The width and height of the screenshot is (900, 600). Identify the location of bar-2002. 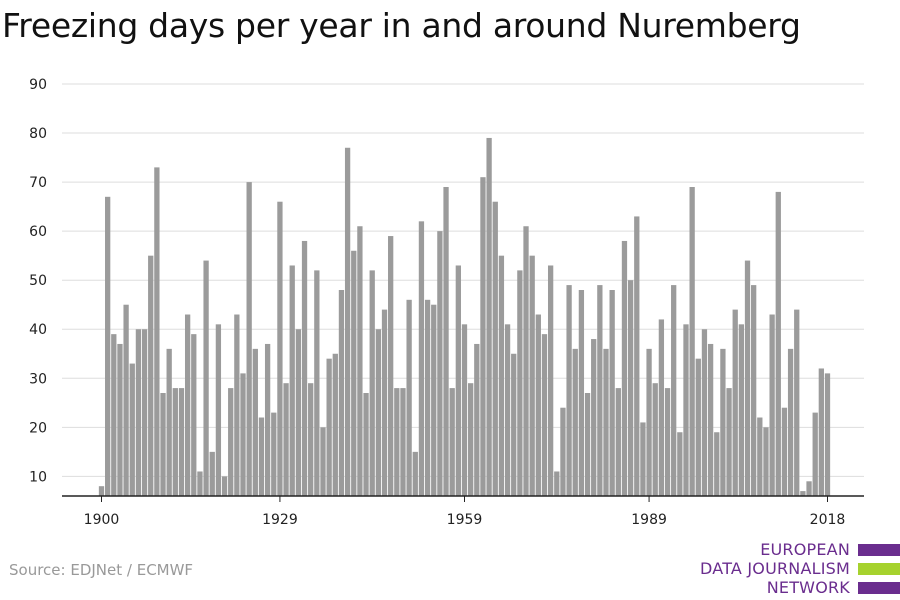
(729, 442).